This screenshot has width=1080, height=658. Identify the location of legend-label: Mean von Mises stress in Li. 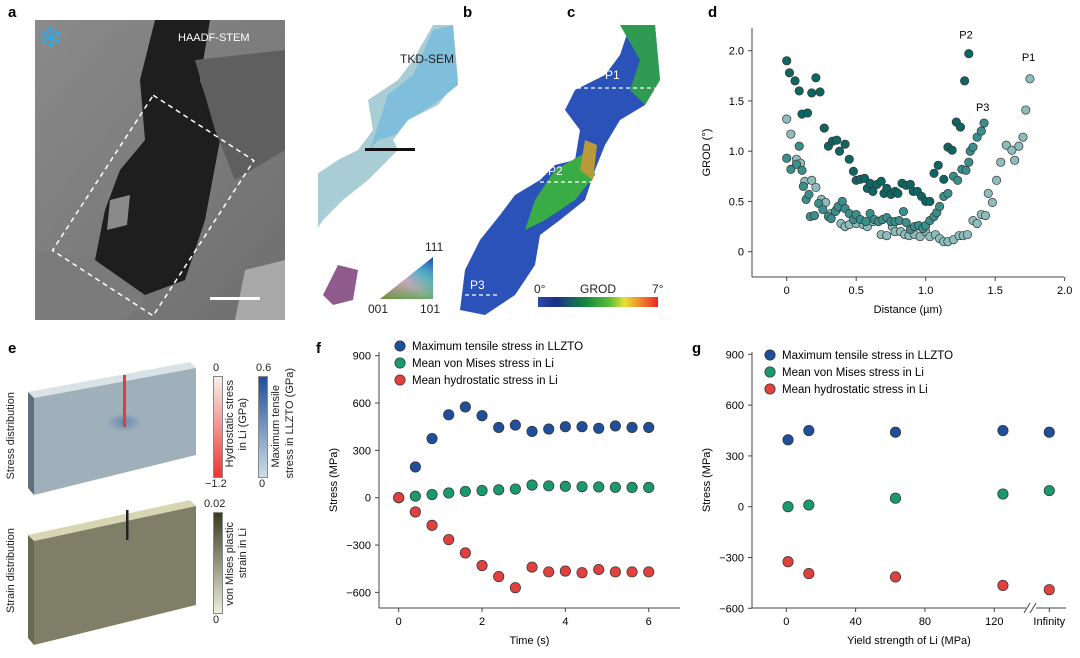
(853, 373).